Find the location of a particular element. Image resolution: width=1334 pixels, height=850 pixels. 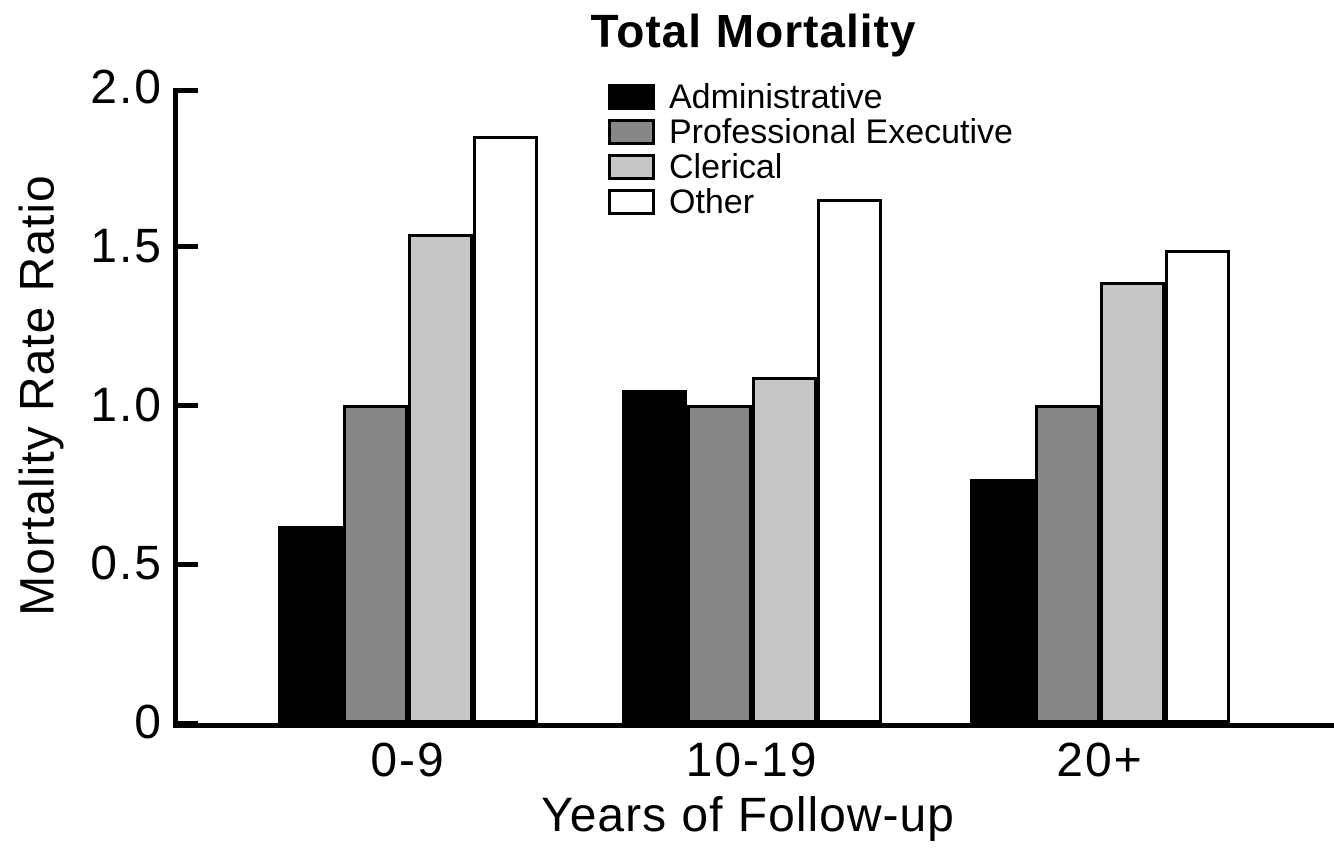

legend-item-other: Other is located at coordinates (810, 202).